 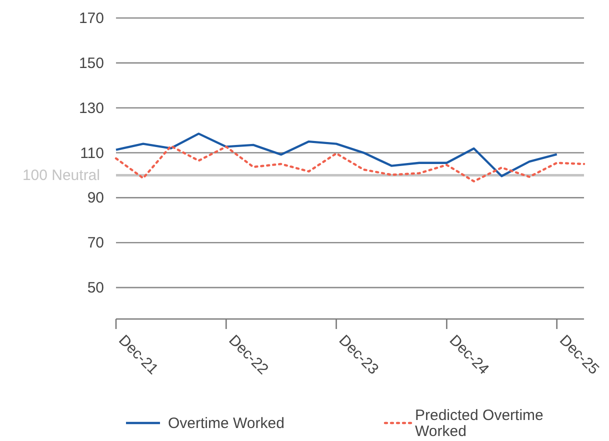 What do you see at coordinates (95, 243) in the screenshot?
I see `y-tick-label: 70` at bounding box center [95, 243].